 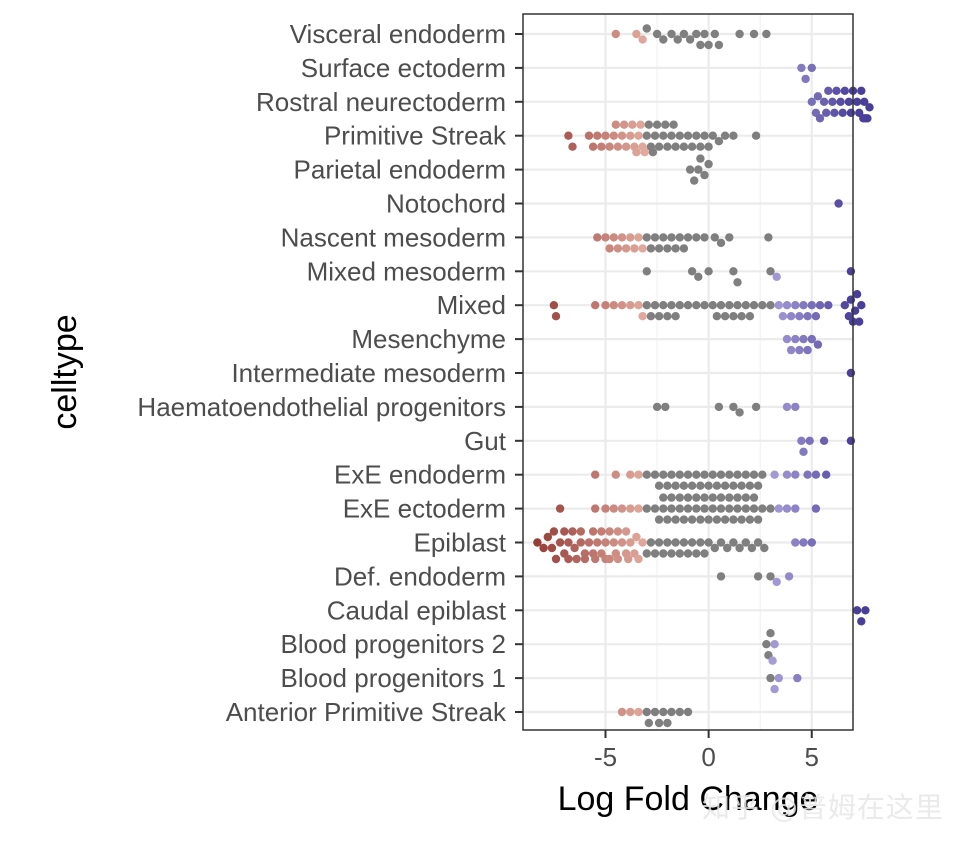 What do you see at coordinates (393, 678) in the screenshot?
I see `y-tick-label: Blood progenitors 1` at bounding box center [393, 678].